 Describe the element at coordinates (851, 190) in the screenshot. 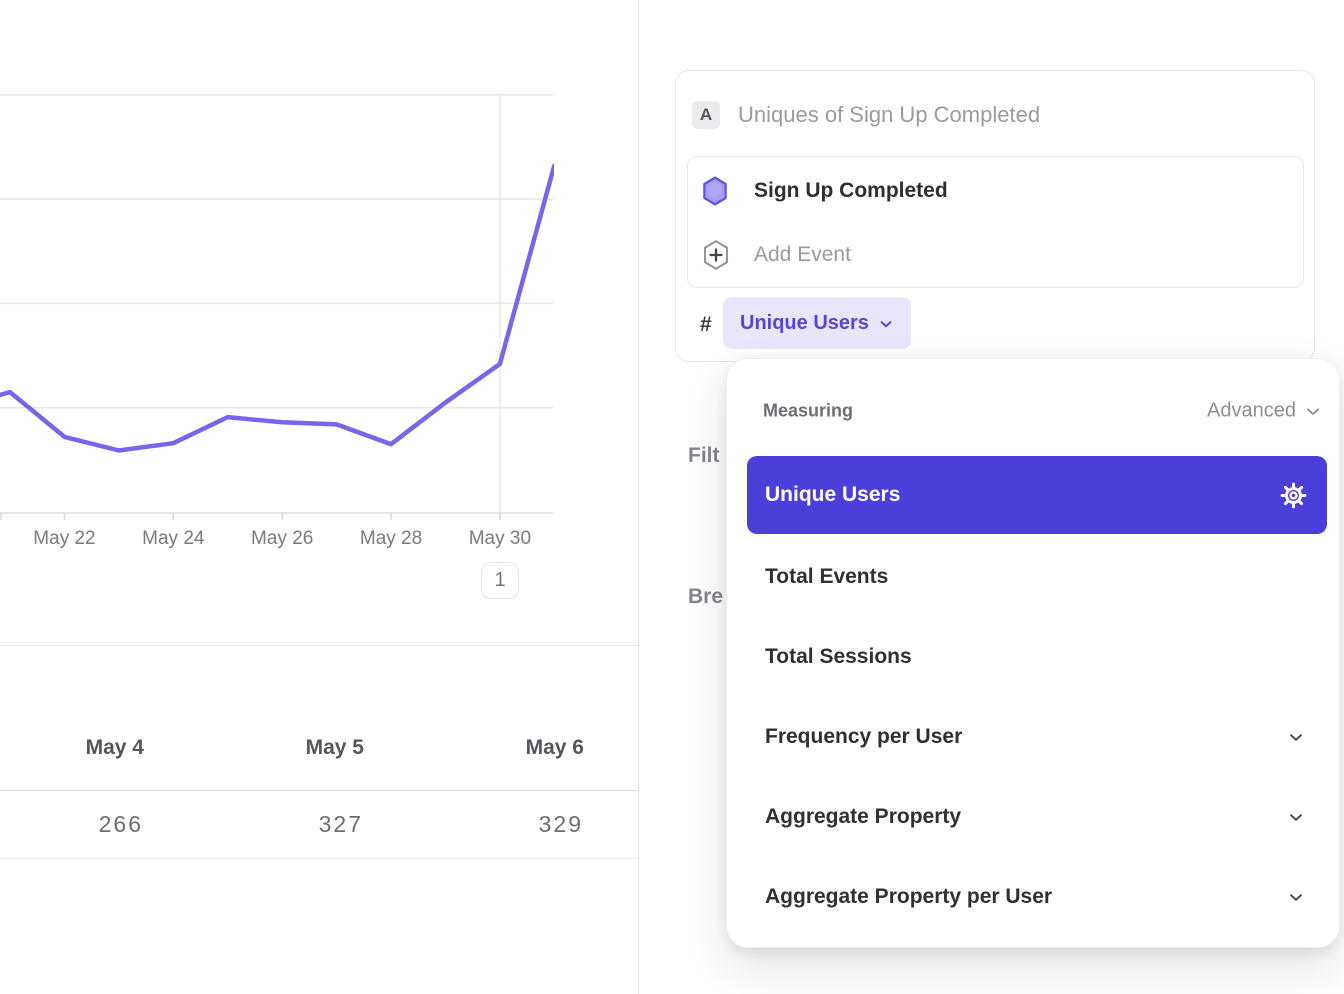

I see `event-name-label: Sign Up Completed` at that location.